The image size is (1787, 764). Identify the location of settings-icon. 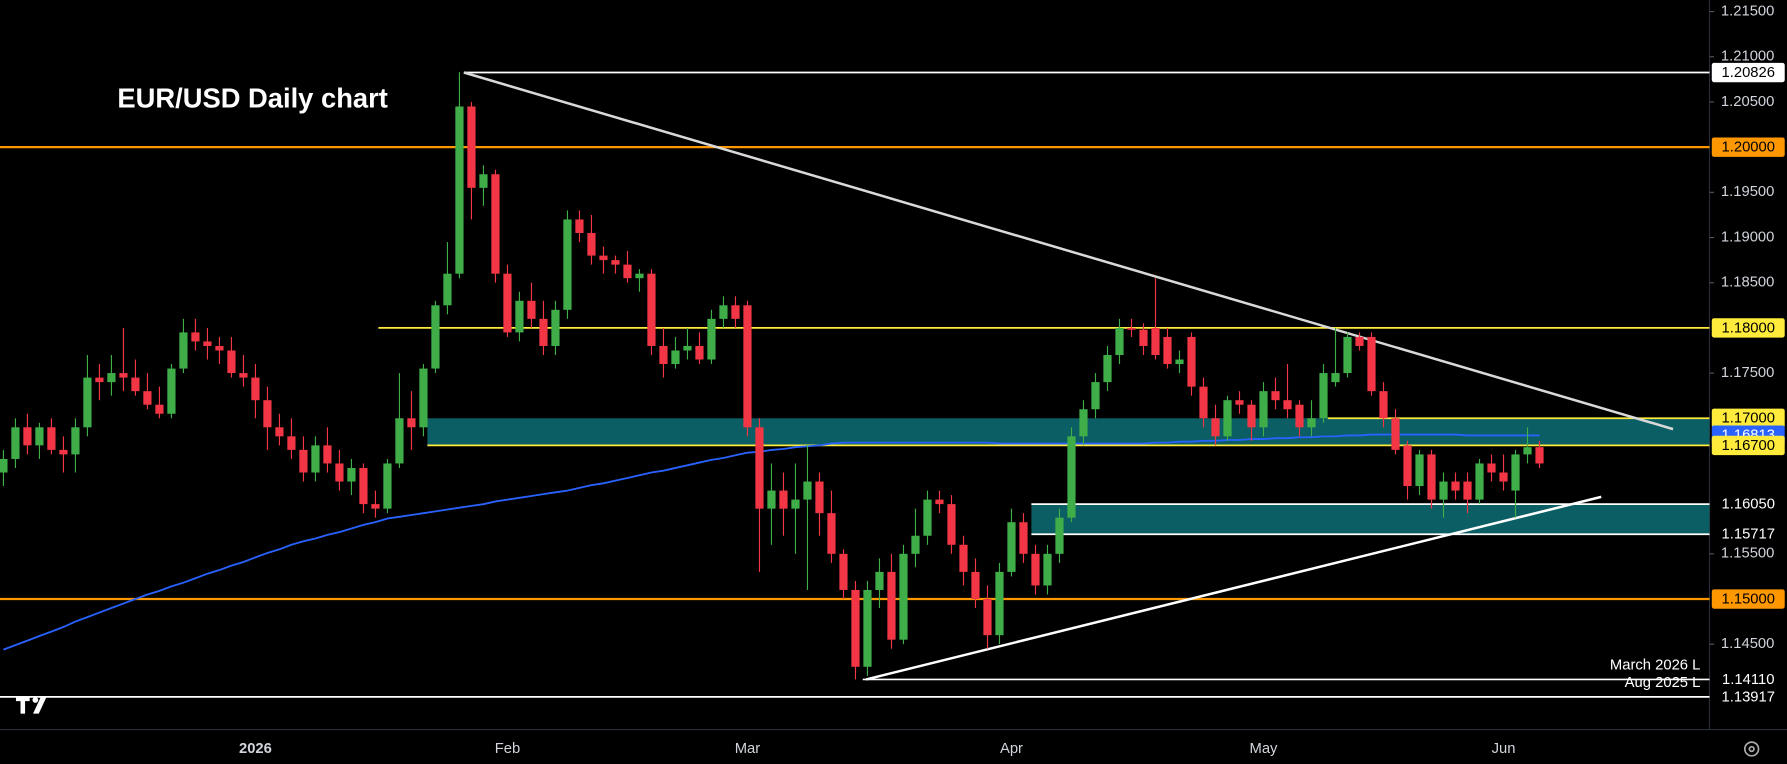
(1751, 749).